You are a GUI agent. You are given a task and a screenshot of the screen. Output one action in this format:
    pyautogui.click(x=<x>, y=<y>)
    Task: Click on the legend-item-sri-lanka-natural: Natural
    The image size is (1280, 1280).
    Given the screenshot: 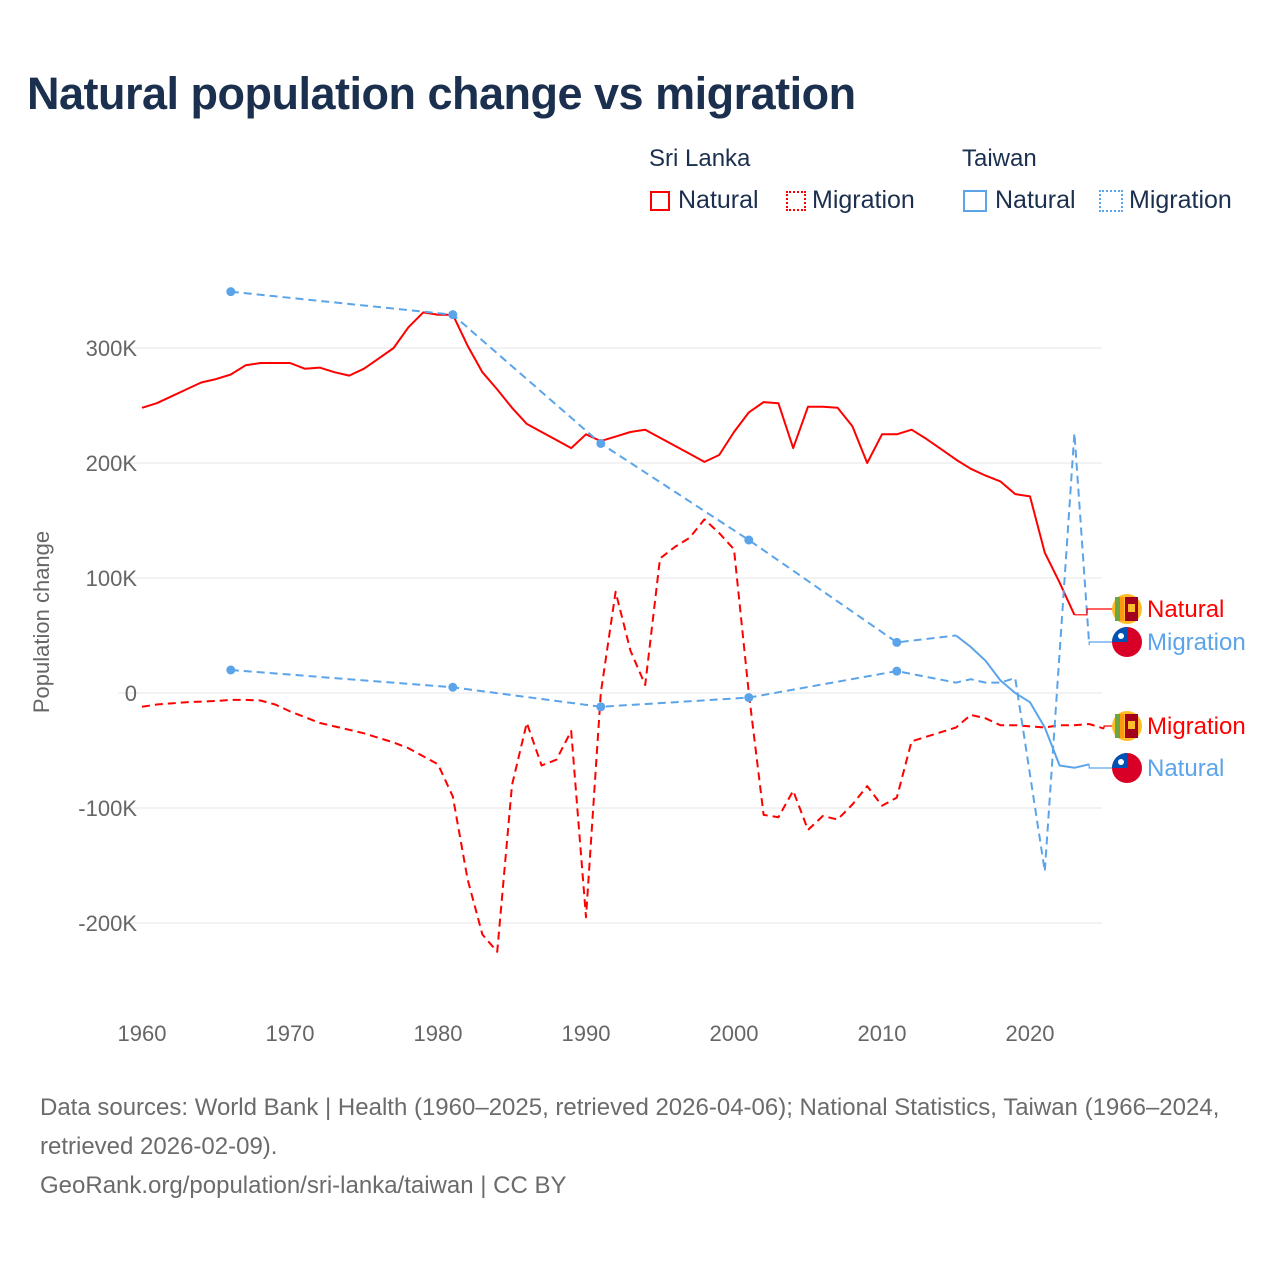 What is the action you would take?
    pyautogui.click(x=704, y=200)
    